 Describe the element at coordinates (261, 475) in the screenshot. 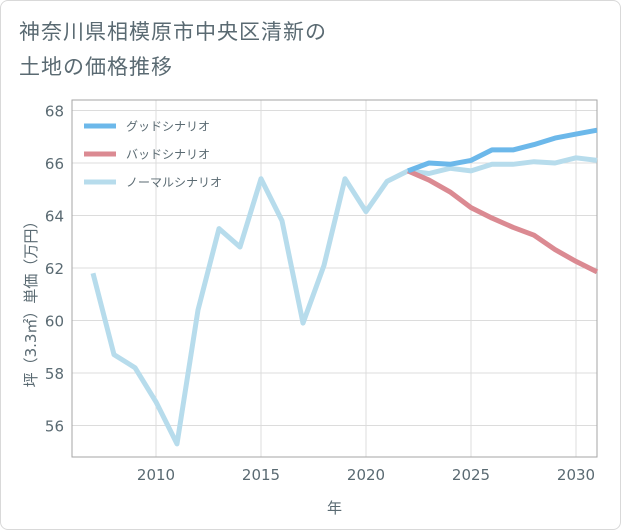

I see `x-tick-2015: 2015` at that location.